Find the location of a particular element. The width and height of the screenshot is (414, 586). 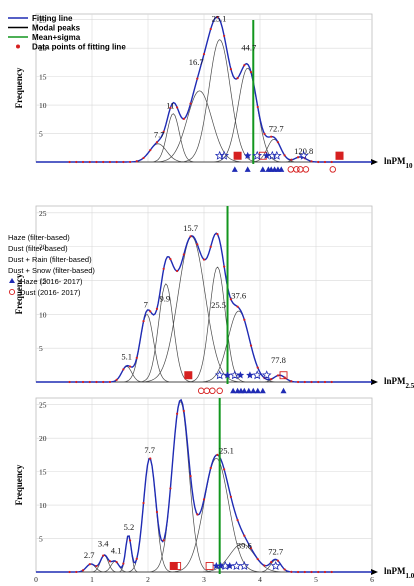

peak-label: 4.1 is located at coordinates (116, 550).